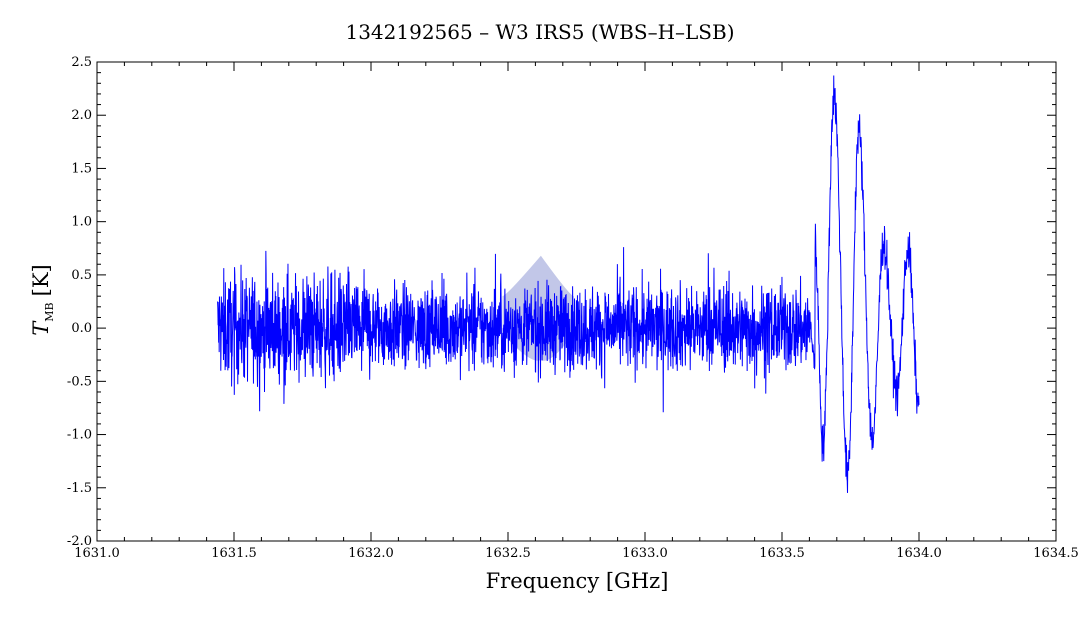 The width and height of the screenshot is (1080, 618). I want to click on x-tick-label: 1634.5, so click(1056, 553).